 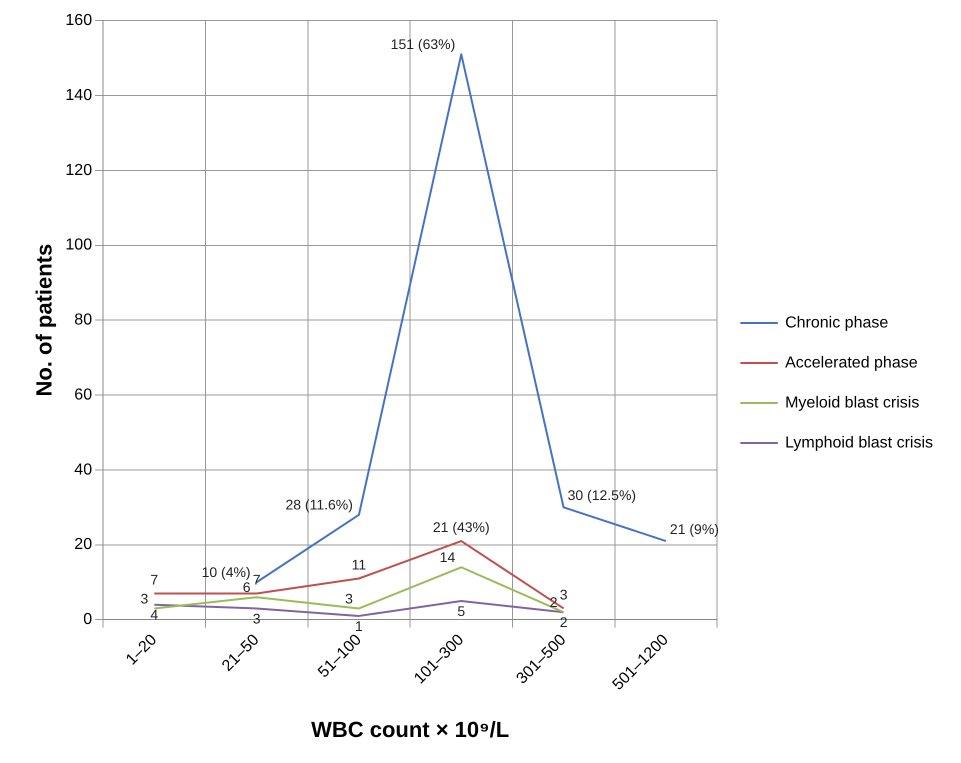 I want to click on data-label: 4, so click(x=154, y=614).